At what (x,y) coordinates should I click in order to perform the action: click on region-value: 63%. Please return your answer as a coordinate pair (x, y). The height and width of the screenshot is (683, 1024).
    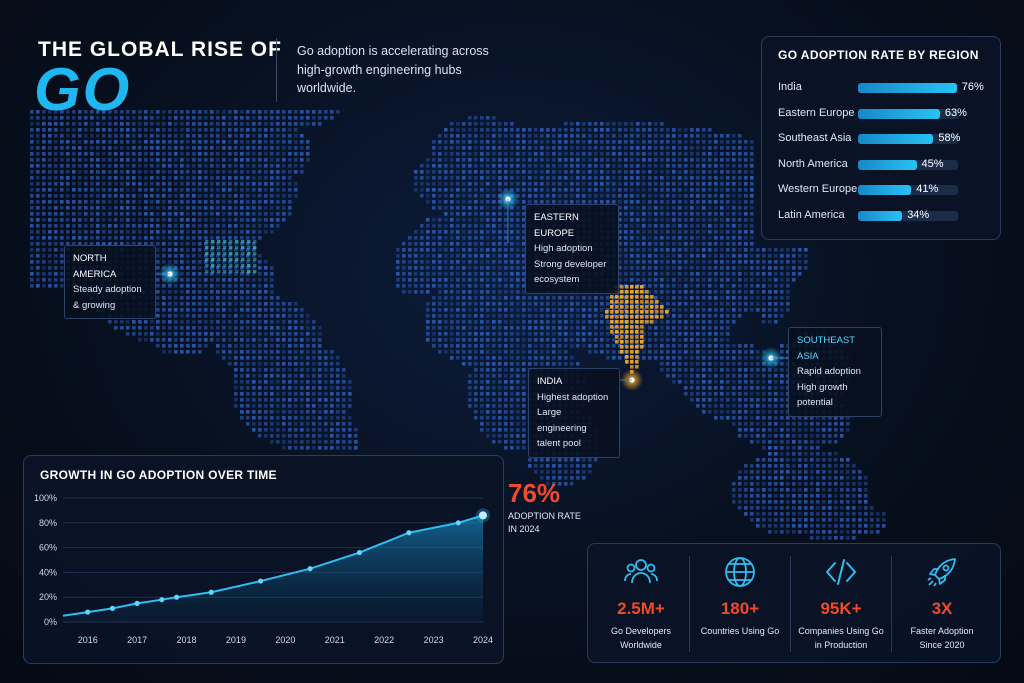
    Looking at the image, I should click on (955, 112).